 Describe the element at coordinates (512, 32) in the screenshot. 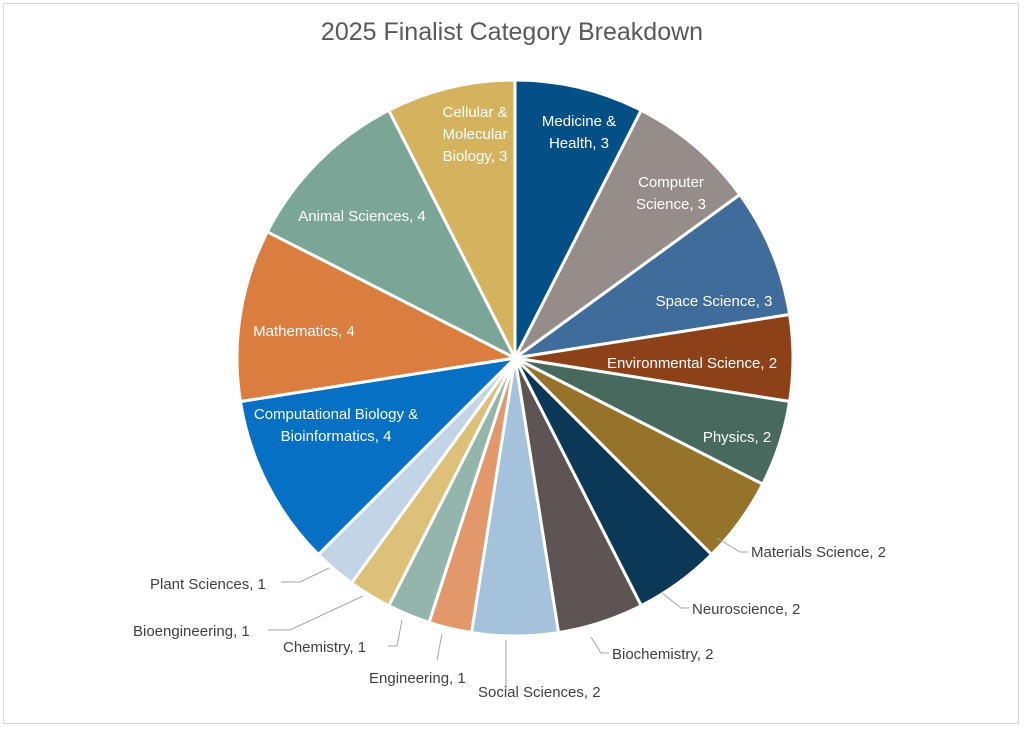

I see `chart-title: 2025 Finalist Category Breakdown` at that location.